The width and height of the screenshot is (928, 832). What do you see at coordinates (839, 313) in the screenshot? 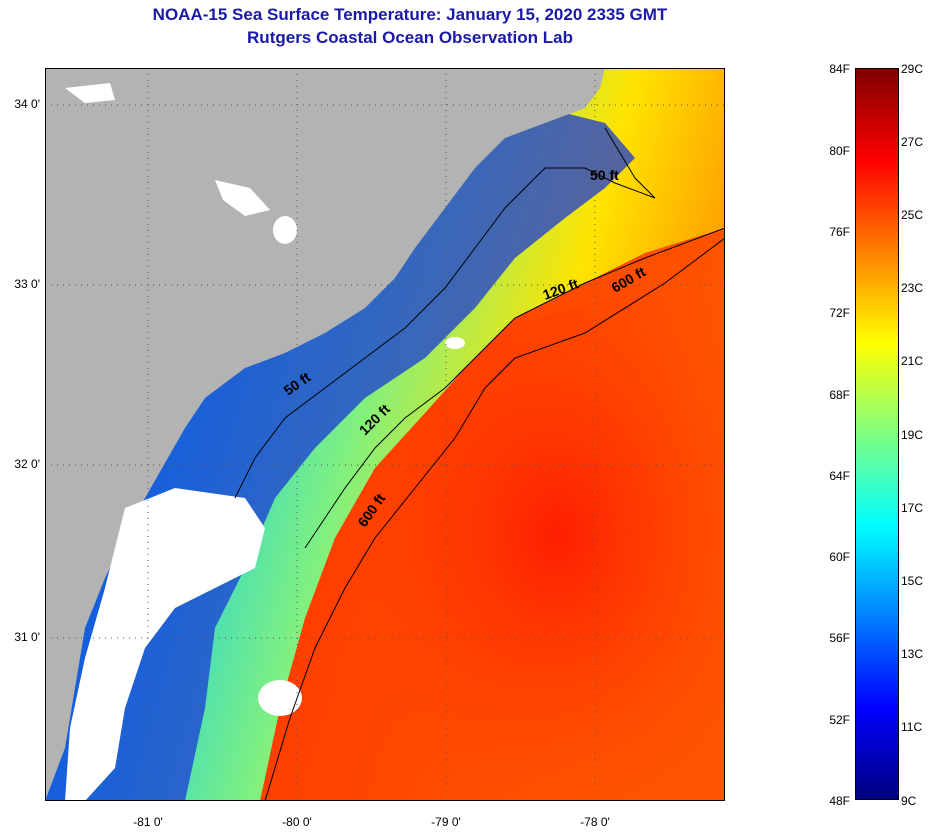
I see `colorbar-f-72: 72F` at bounding box center [839, 313].